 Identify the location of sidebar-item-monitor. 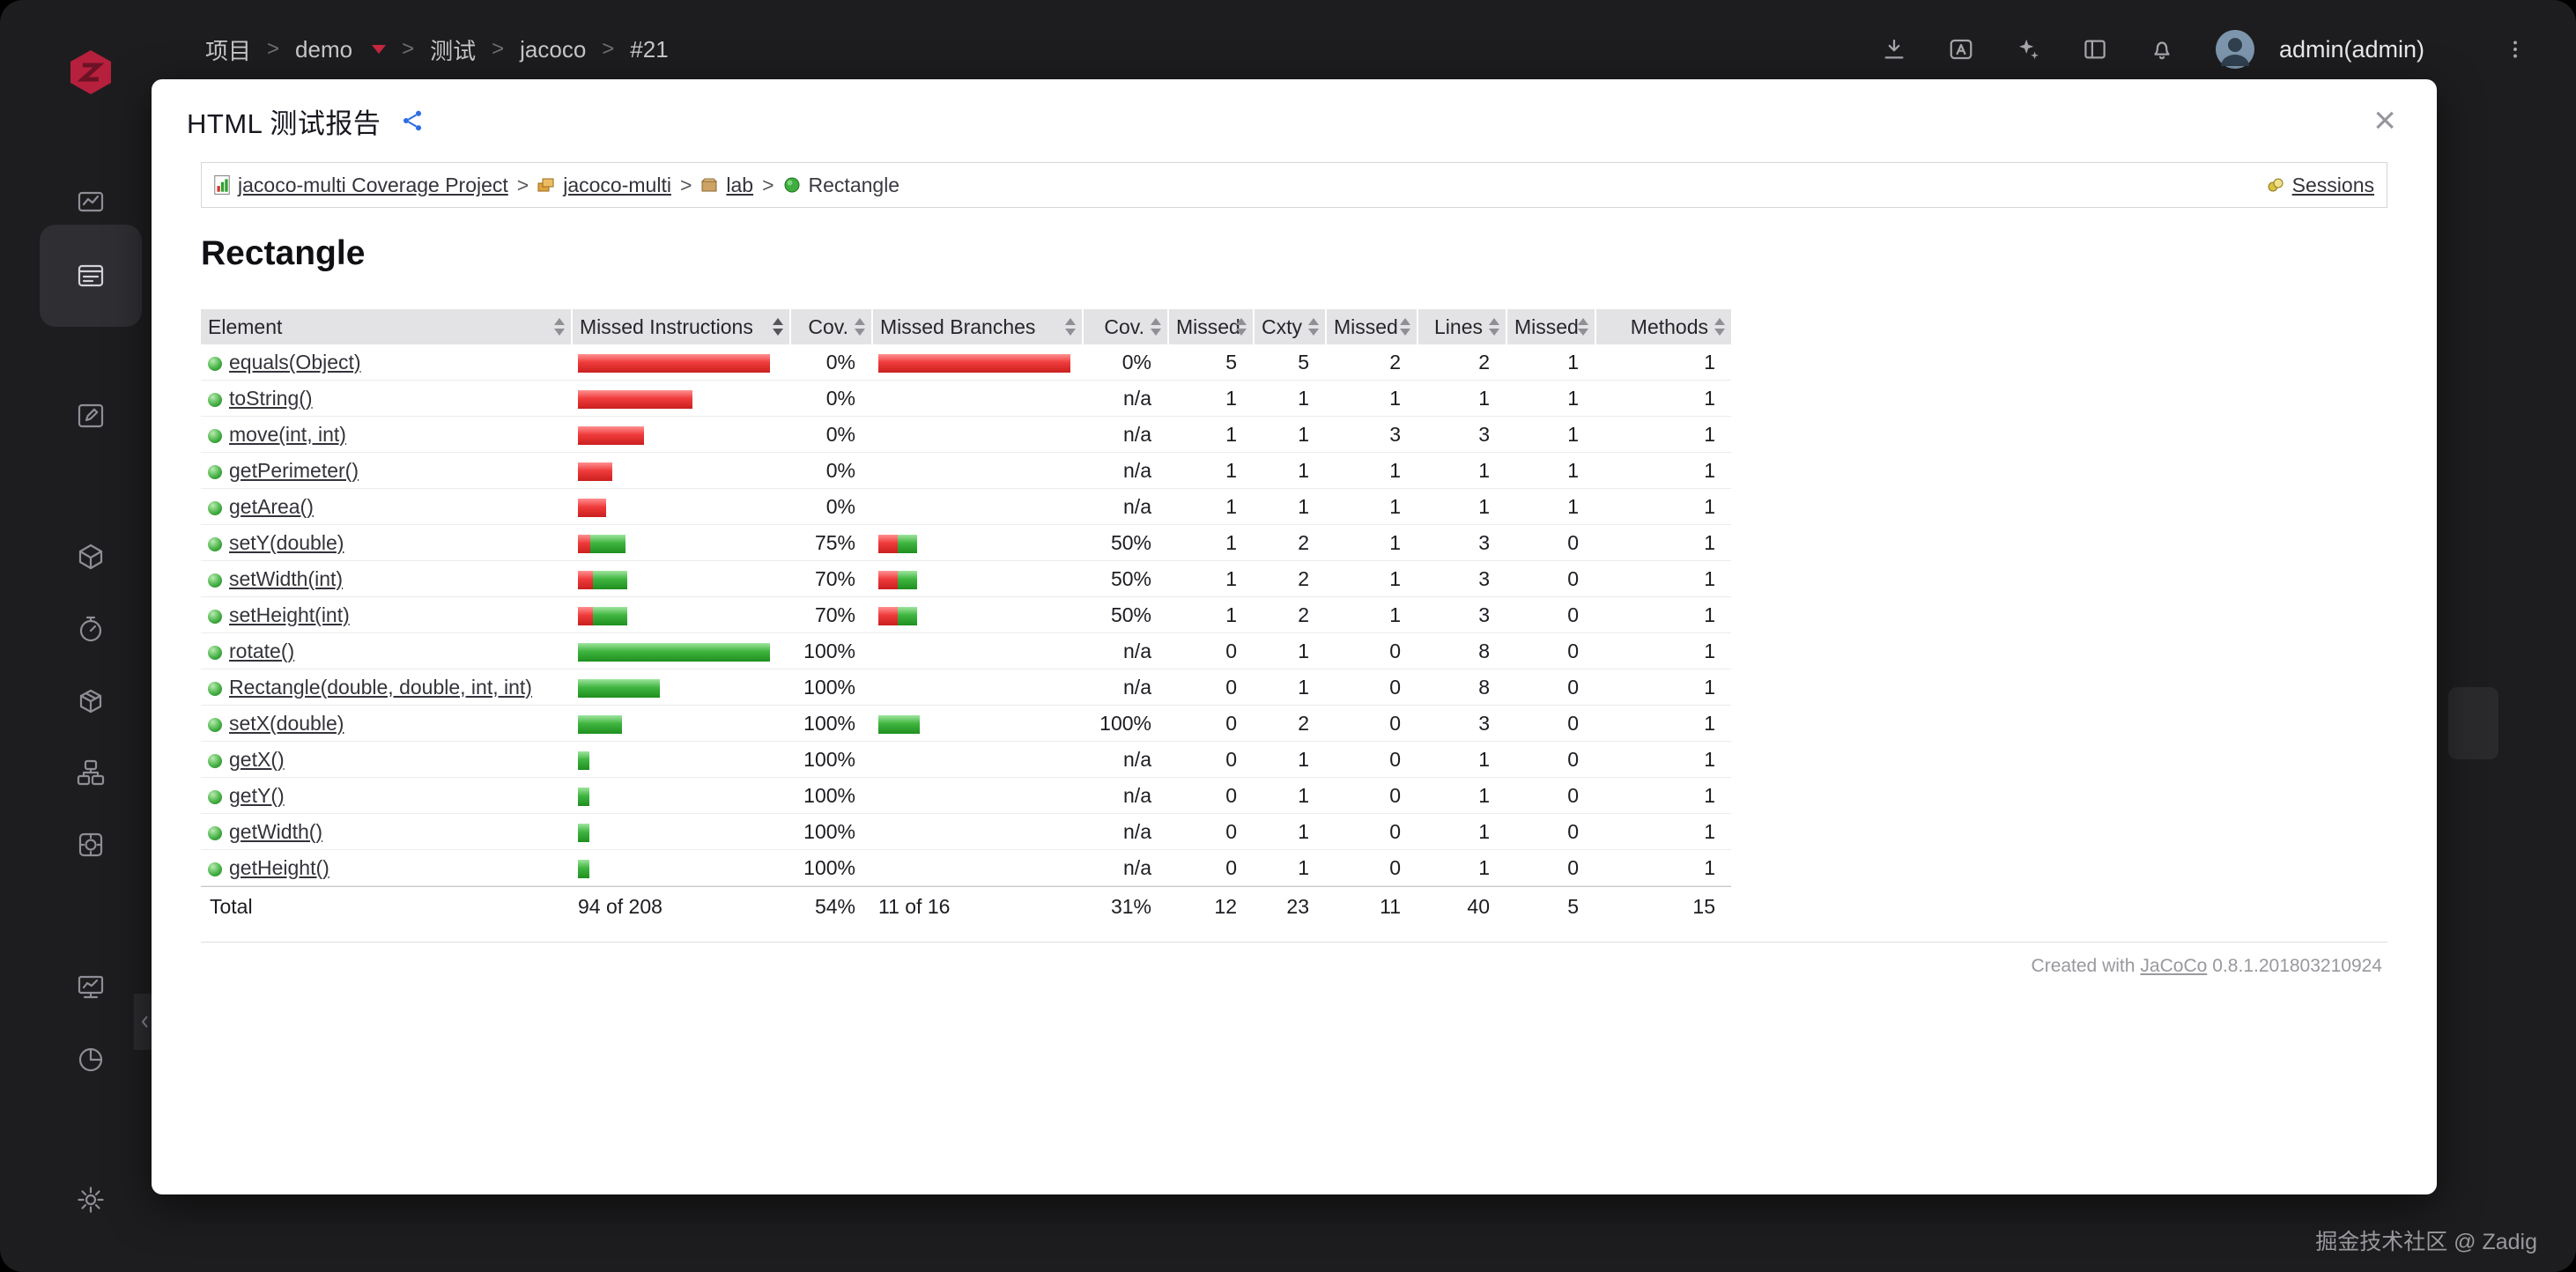
(90, 988).